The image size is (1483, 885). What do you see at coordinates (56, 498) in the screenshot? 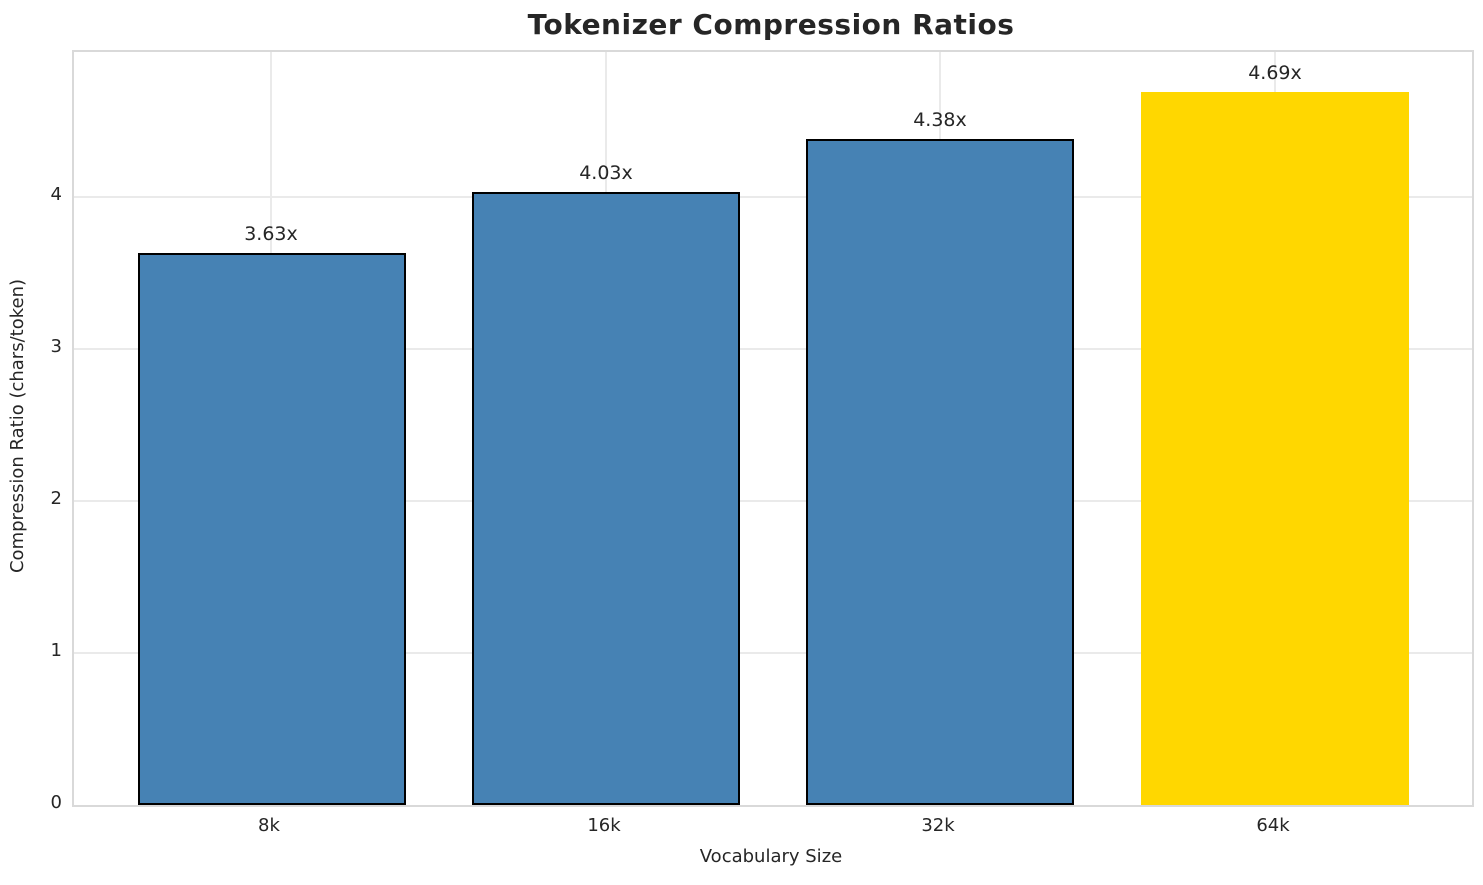
I see `ytick-label-2: 2` at bounding box center [56, 498].